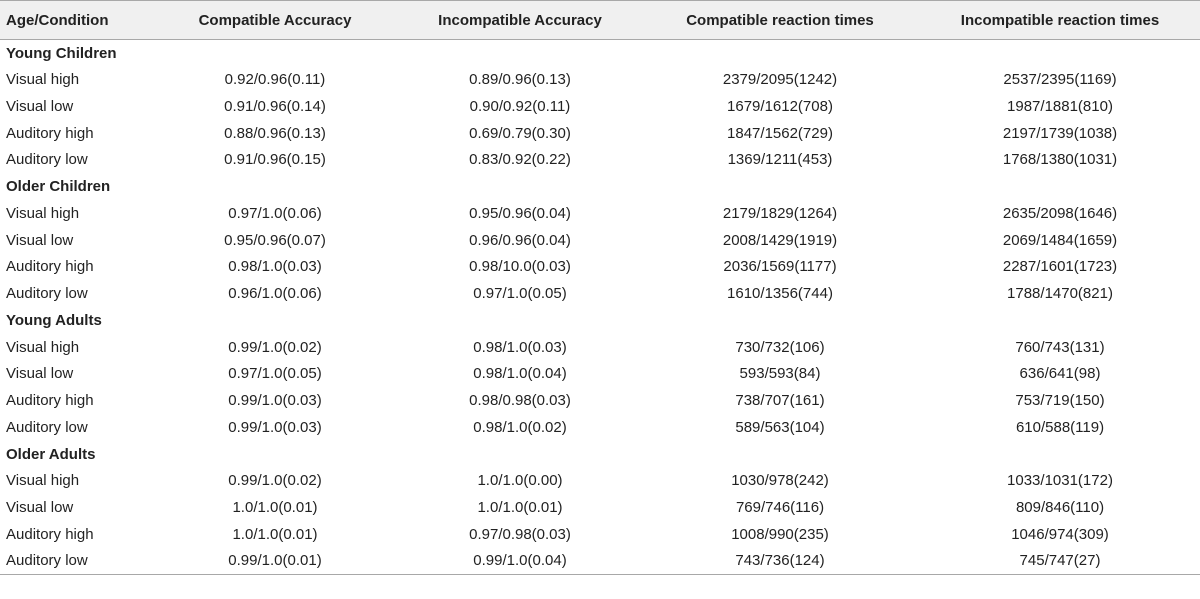 The width and height of the screenshot is (1200, 599). I want to click on compatible-reaction-times-cell: 1847/1562(729), so click(780, 133).